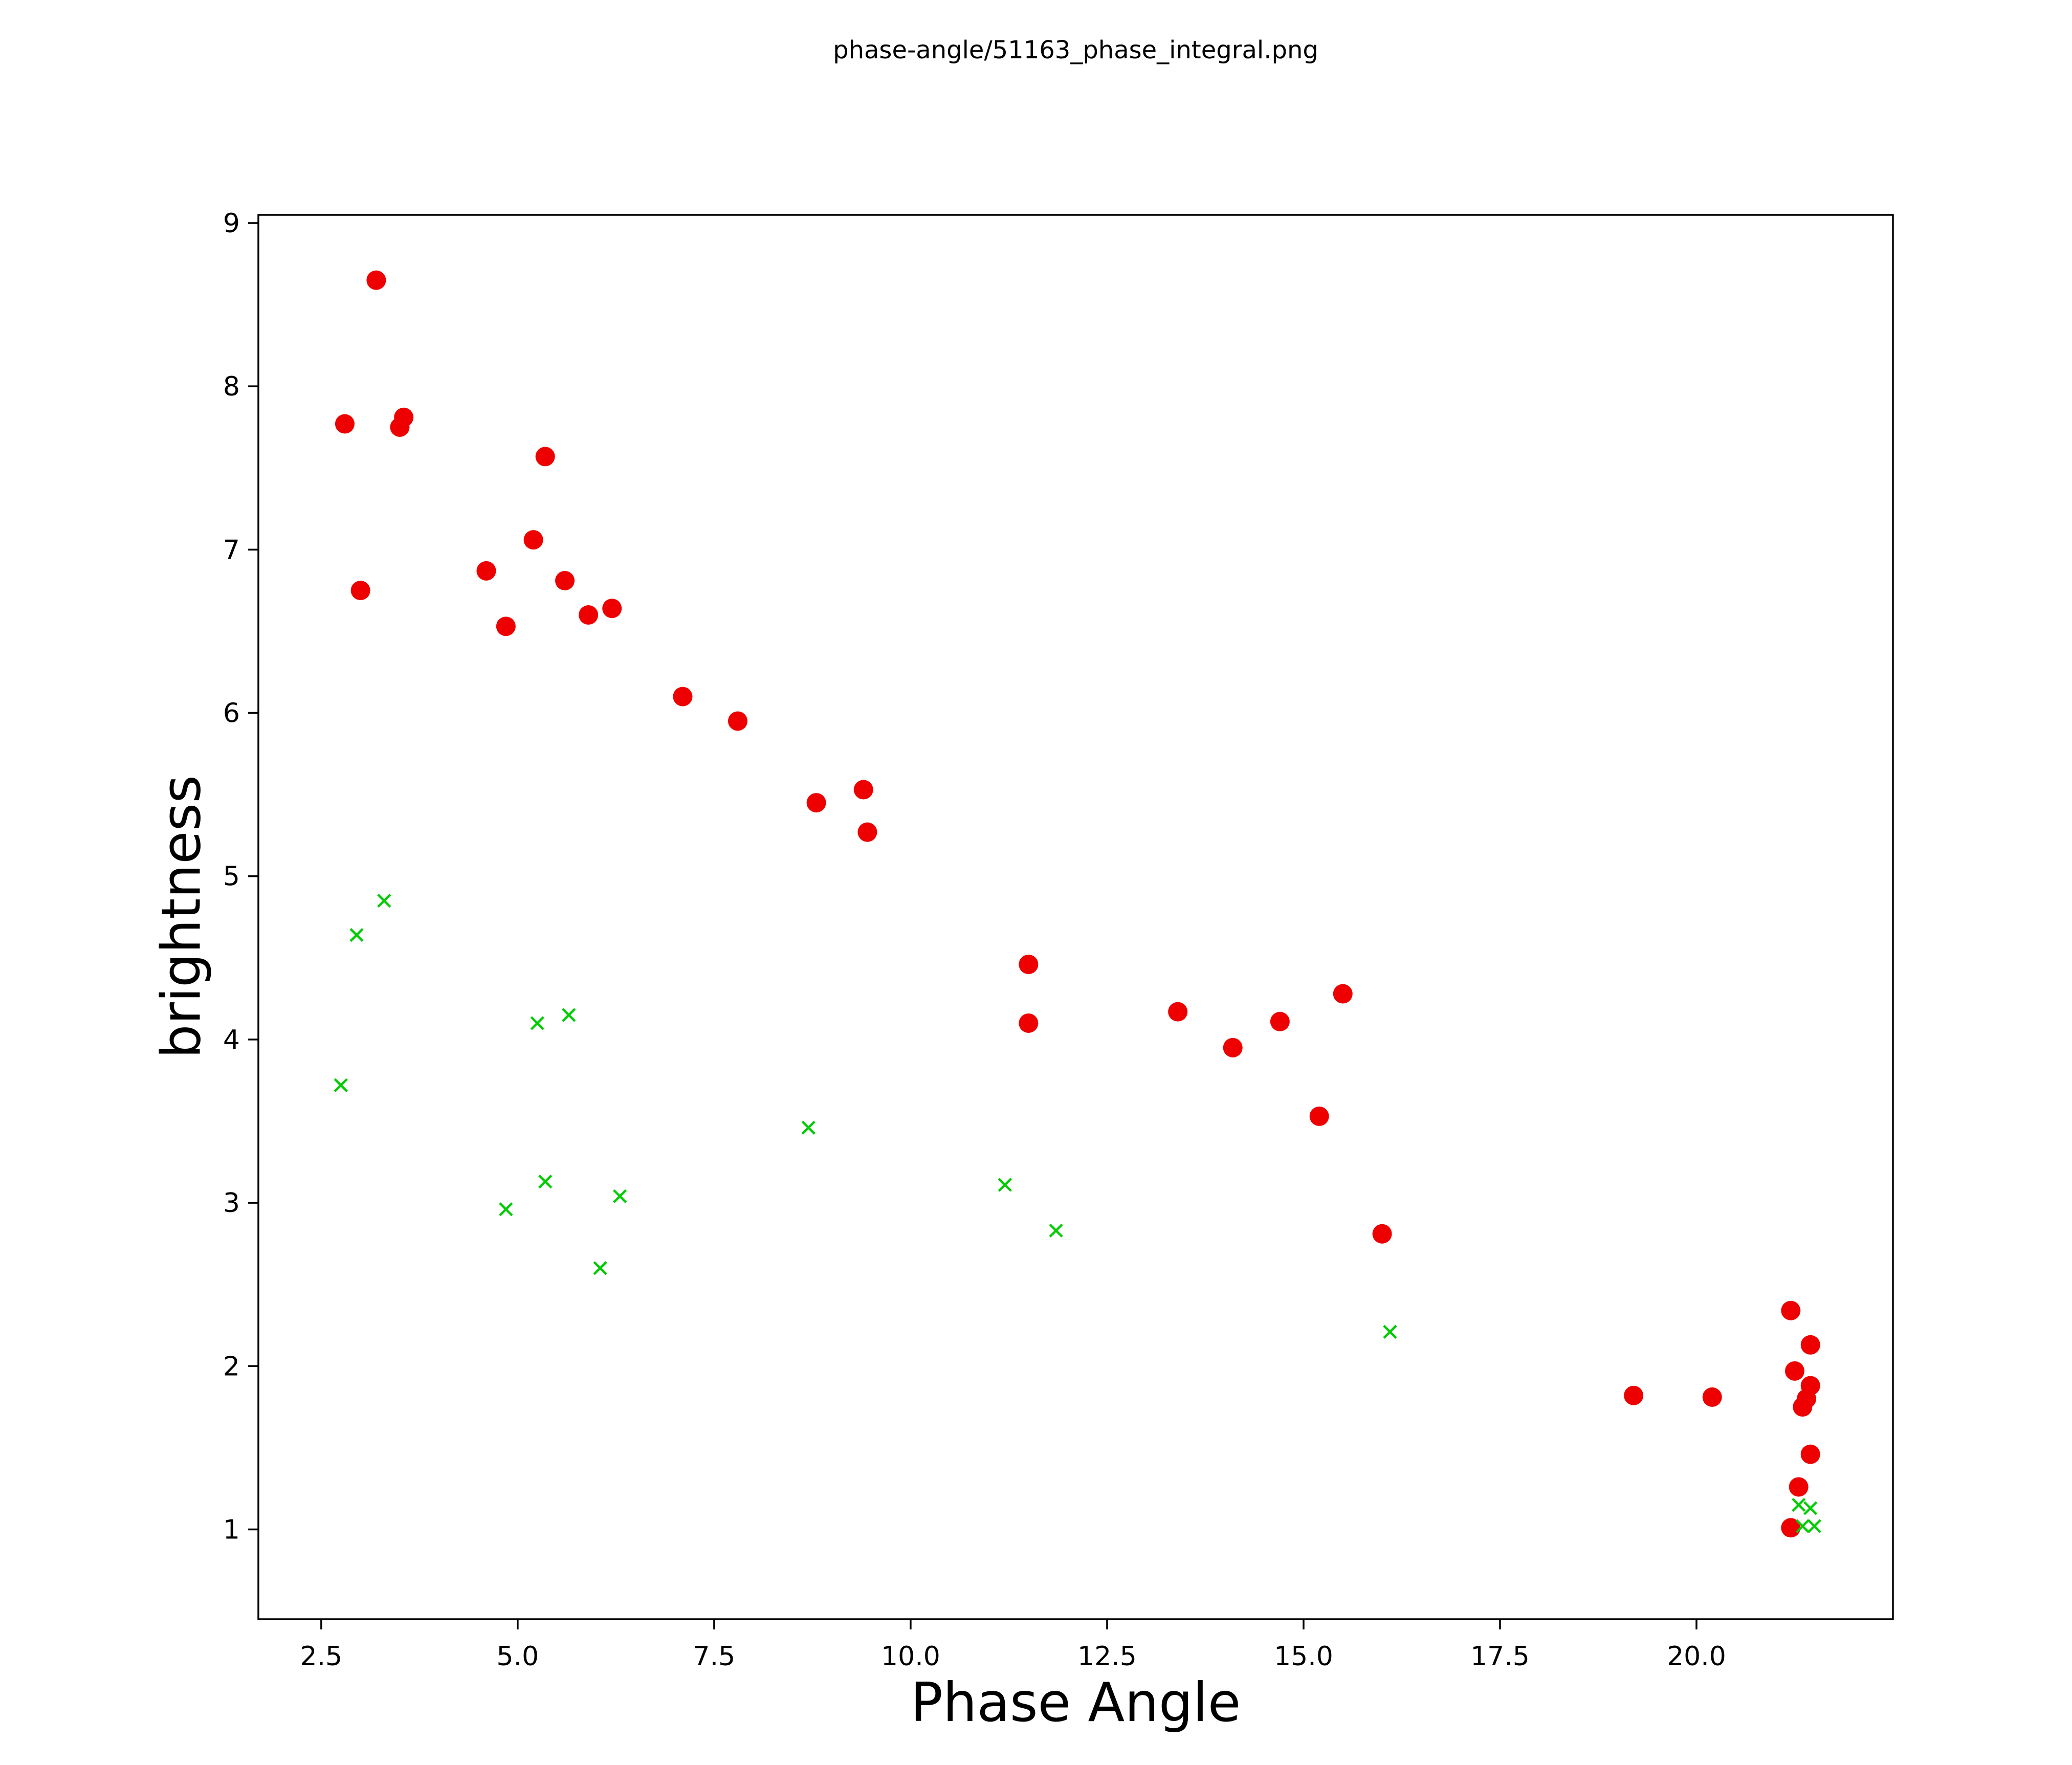  What do you see at coordinates (231, 877) in the screenshot?
I see `y-tick-label: 5` at bounding box center [231, 877].